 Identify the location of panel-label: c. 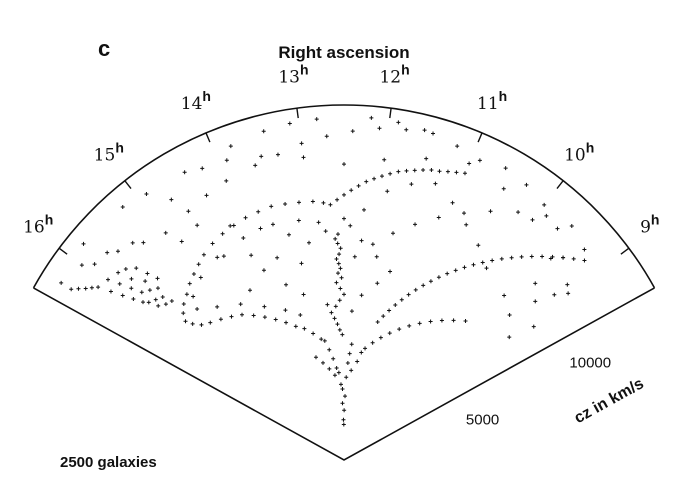
(104, 48).